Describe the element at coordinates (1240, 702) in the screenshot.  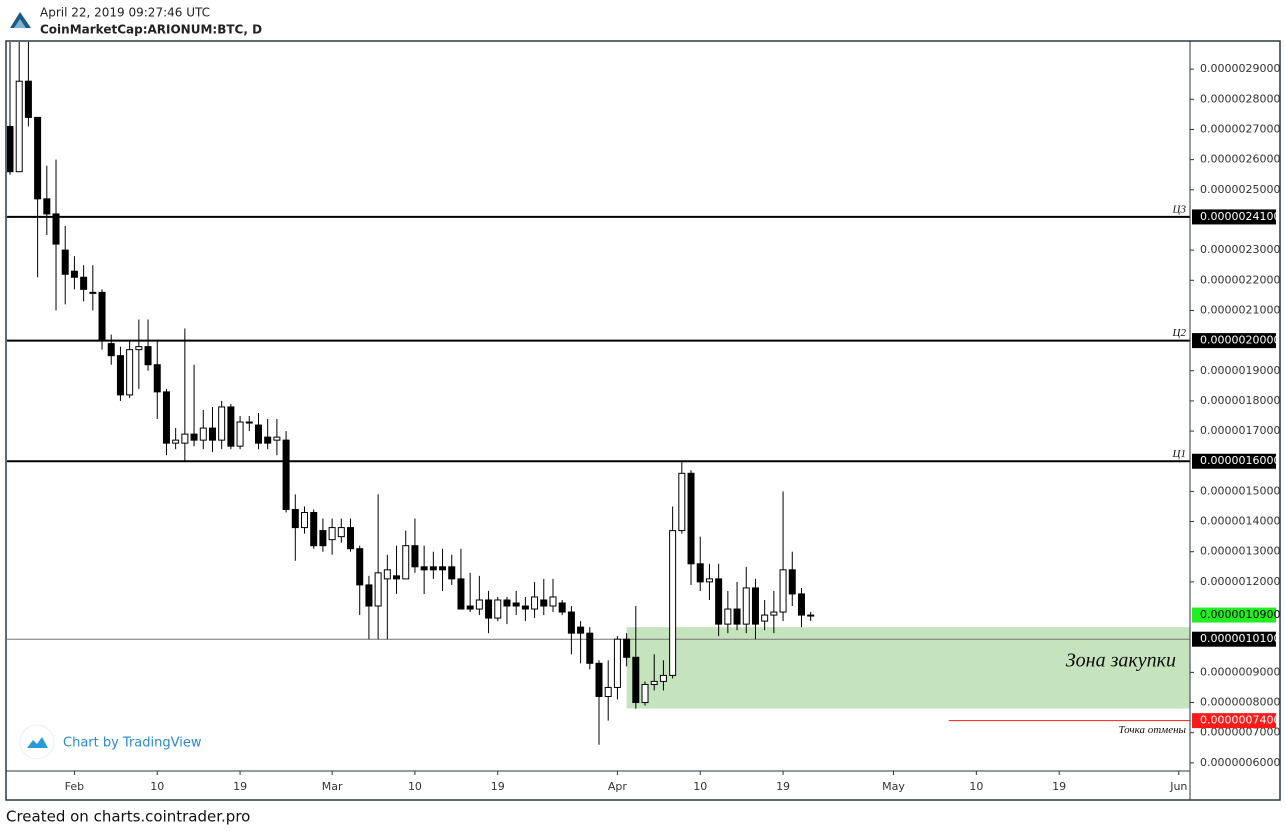
I see `y-tick-label: 0.0000008000` at that location.